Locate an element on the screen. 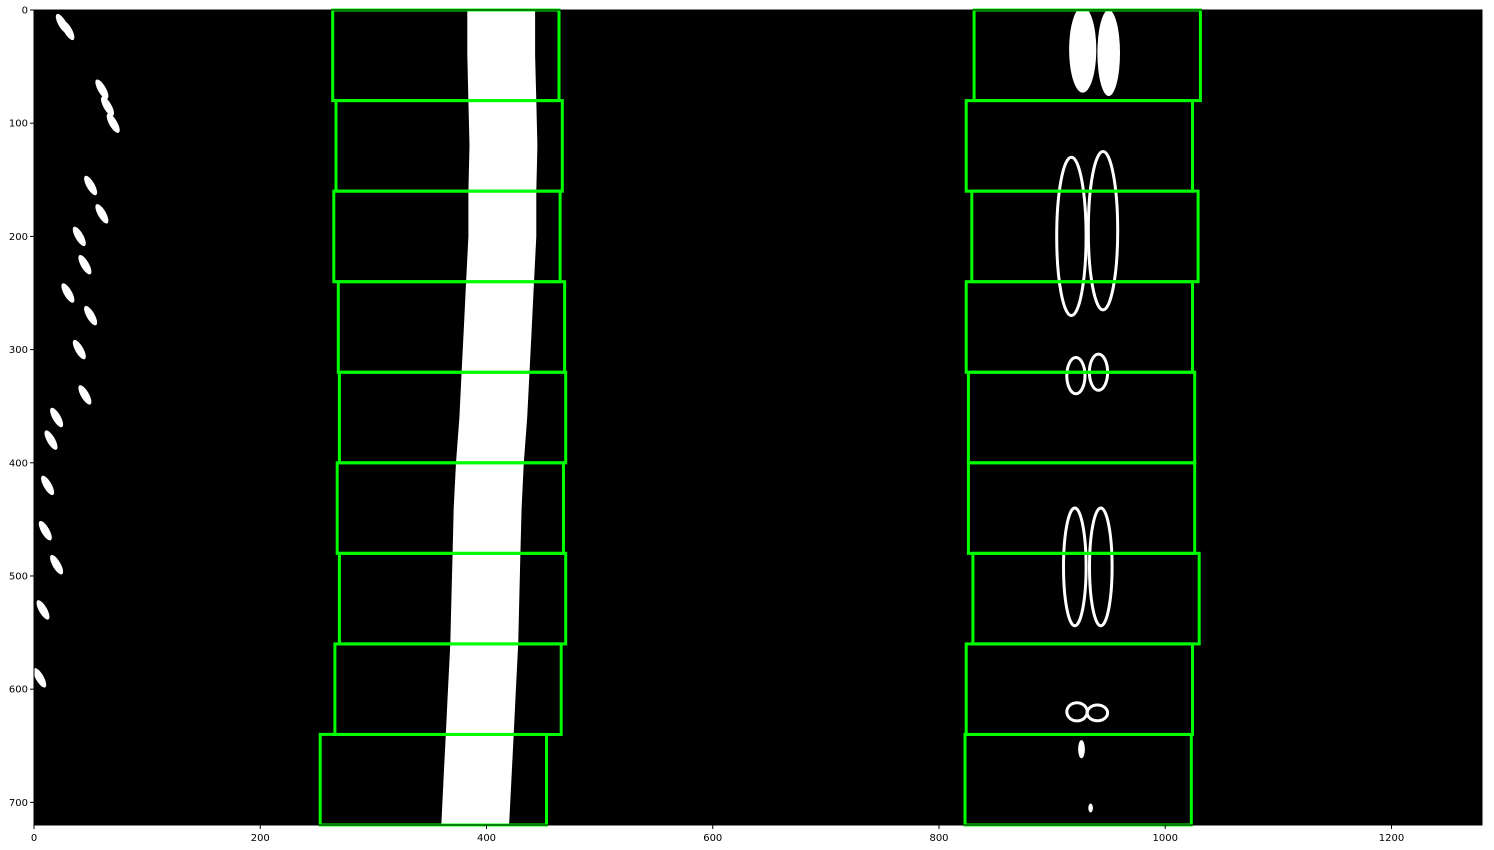  x-tick-label: 1000 is located at coordinates (1165, 838).